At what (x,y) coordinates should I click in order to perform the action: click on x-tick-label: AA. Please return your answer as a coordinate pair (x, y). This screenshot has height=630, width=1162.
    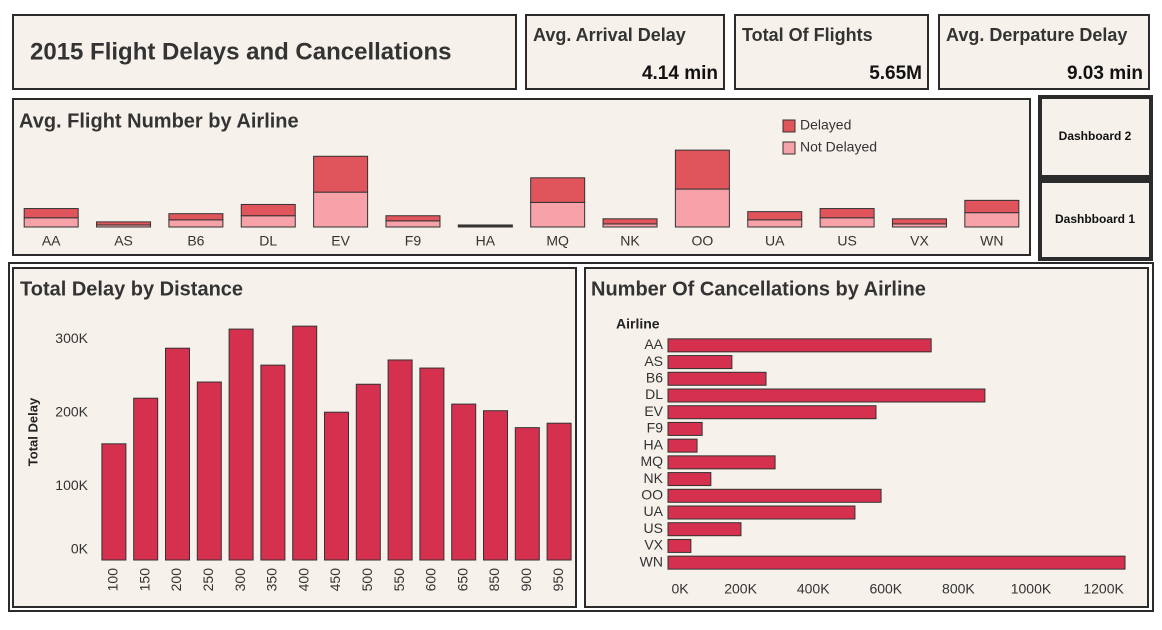
    Looking at the image, I should click on (51, 241).